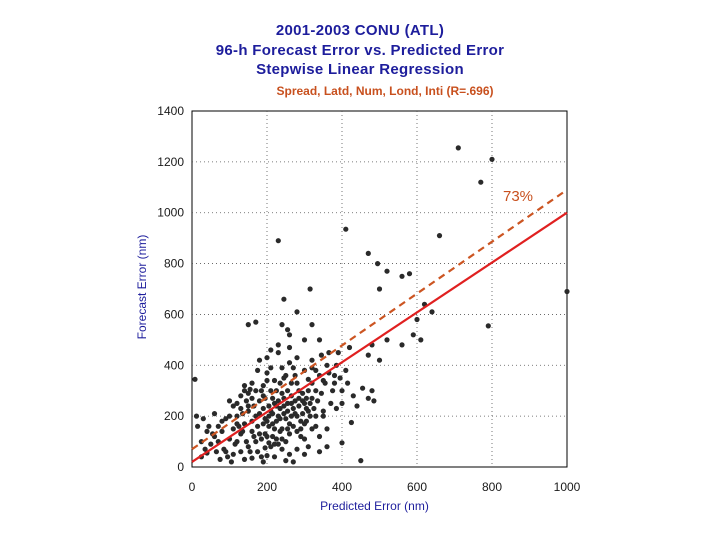  What do you see at coordinates (374, 506) in the screenshot?
I see `x-axis-label: Predicted Error (nm)` at bounding box center [374, 506].